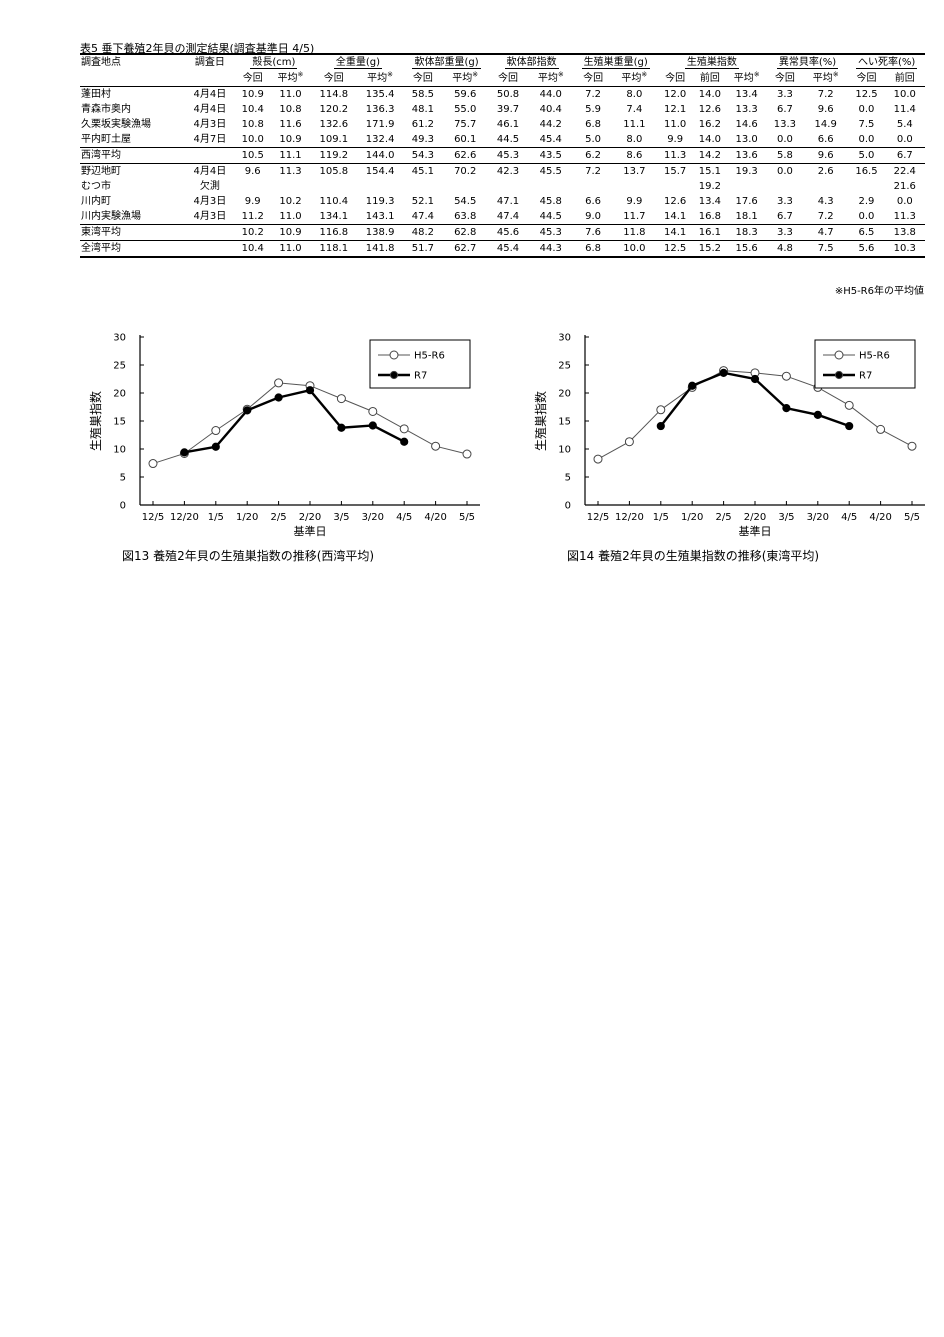 The width and height of the screenshot is (944, 1337). I want to click on header-group: 軟体部重量(g), so click(446, 61).